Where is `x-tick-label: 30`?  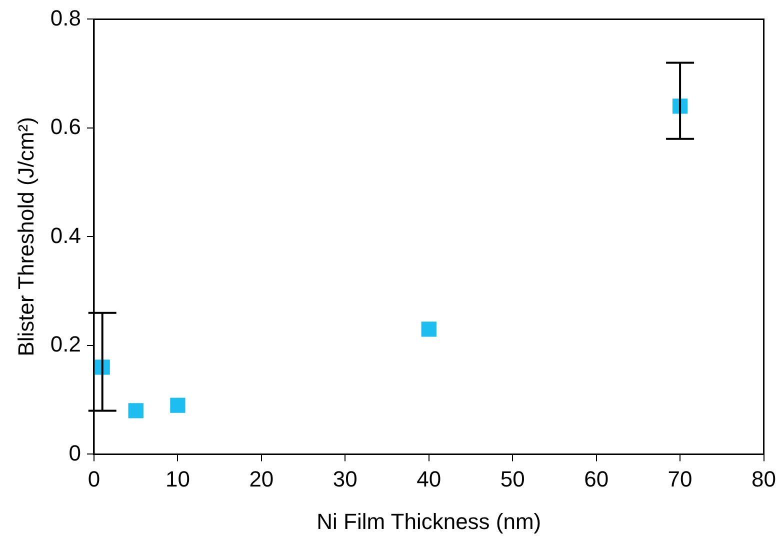 x-tick-label: 30 is located at coordinates (345, 479).